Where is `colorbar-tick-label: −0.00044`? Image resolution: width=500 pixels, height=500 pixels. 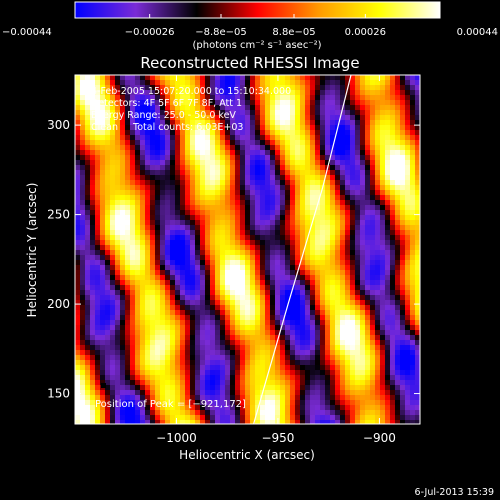
colorbar-tick-label: −0.00044 is located at coordinates (27, 32).